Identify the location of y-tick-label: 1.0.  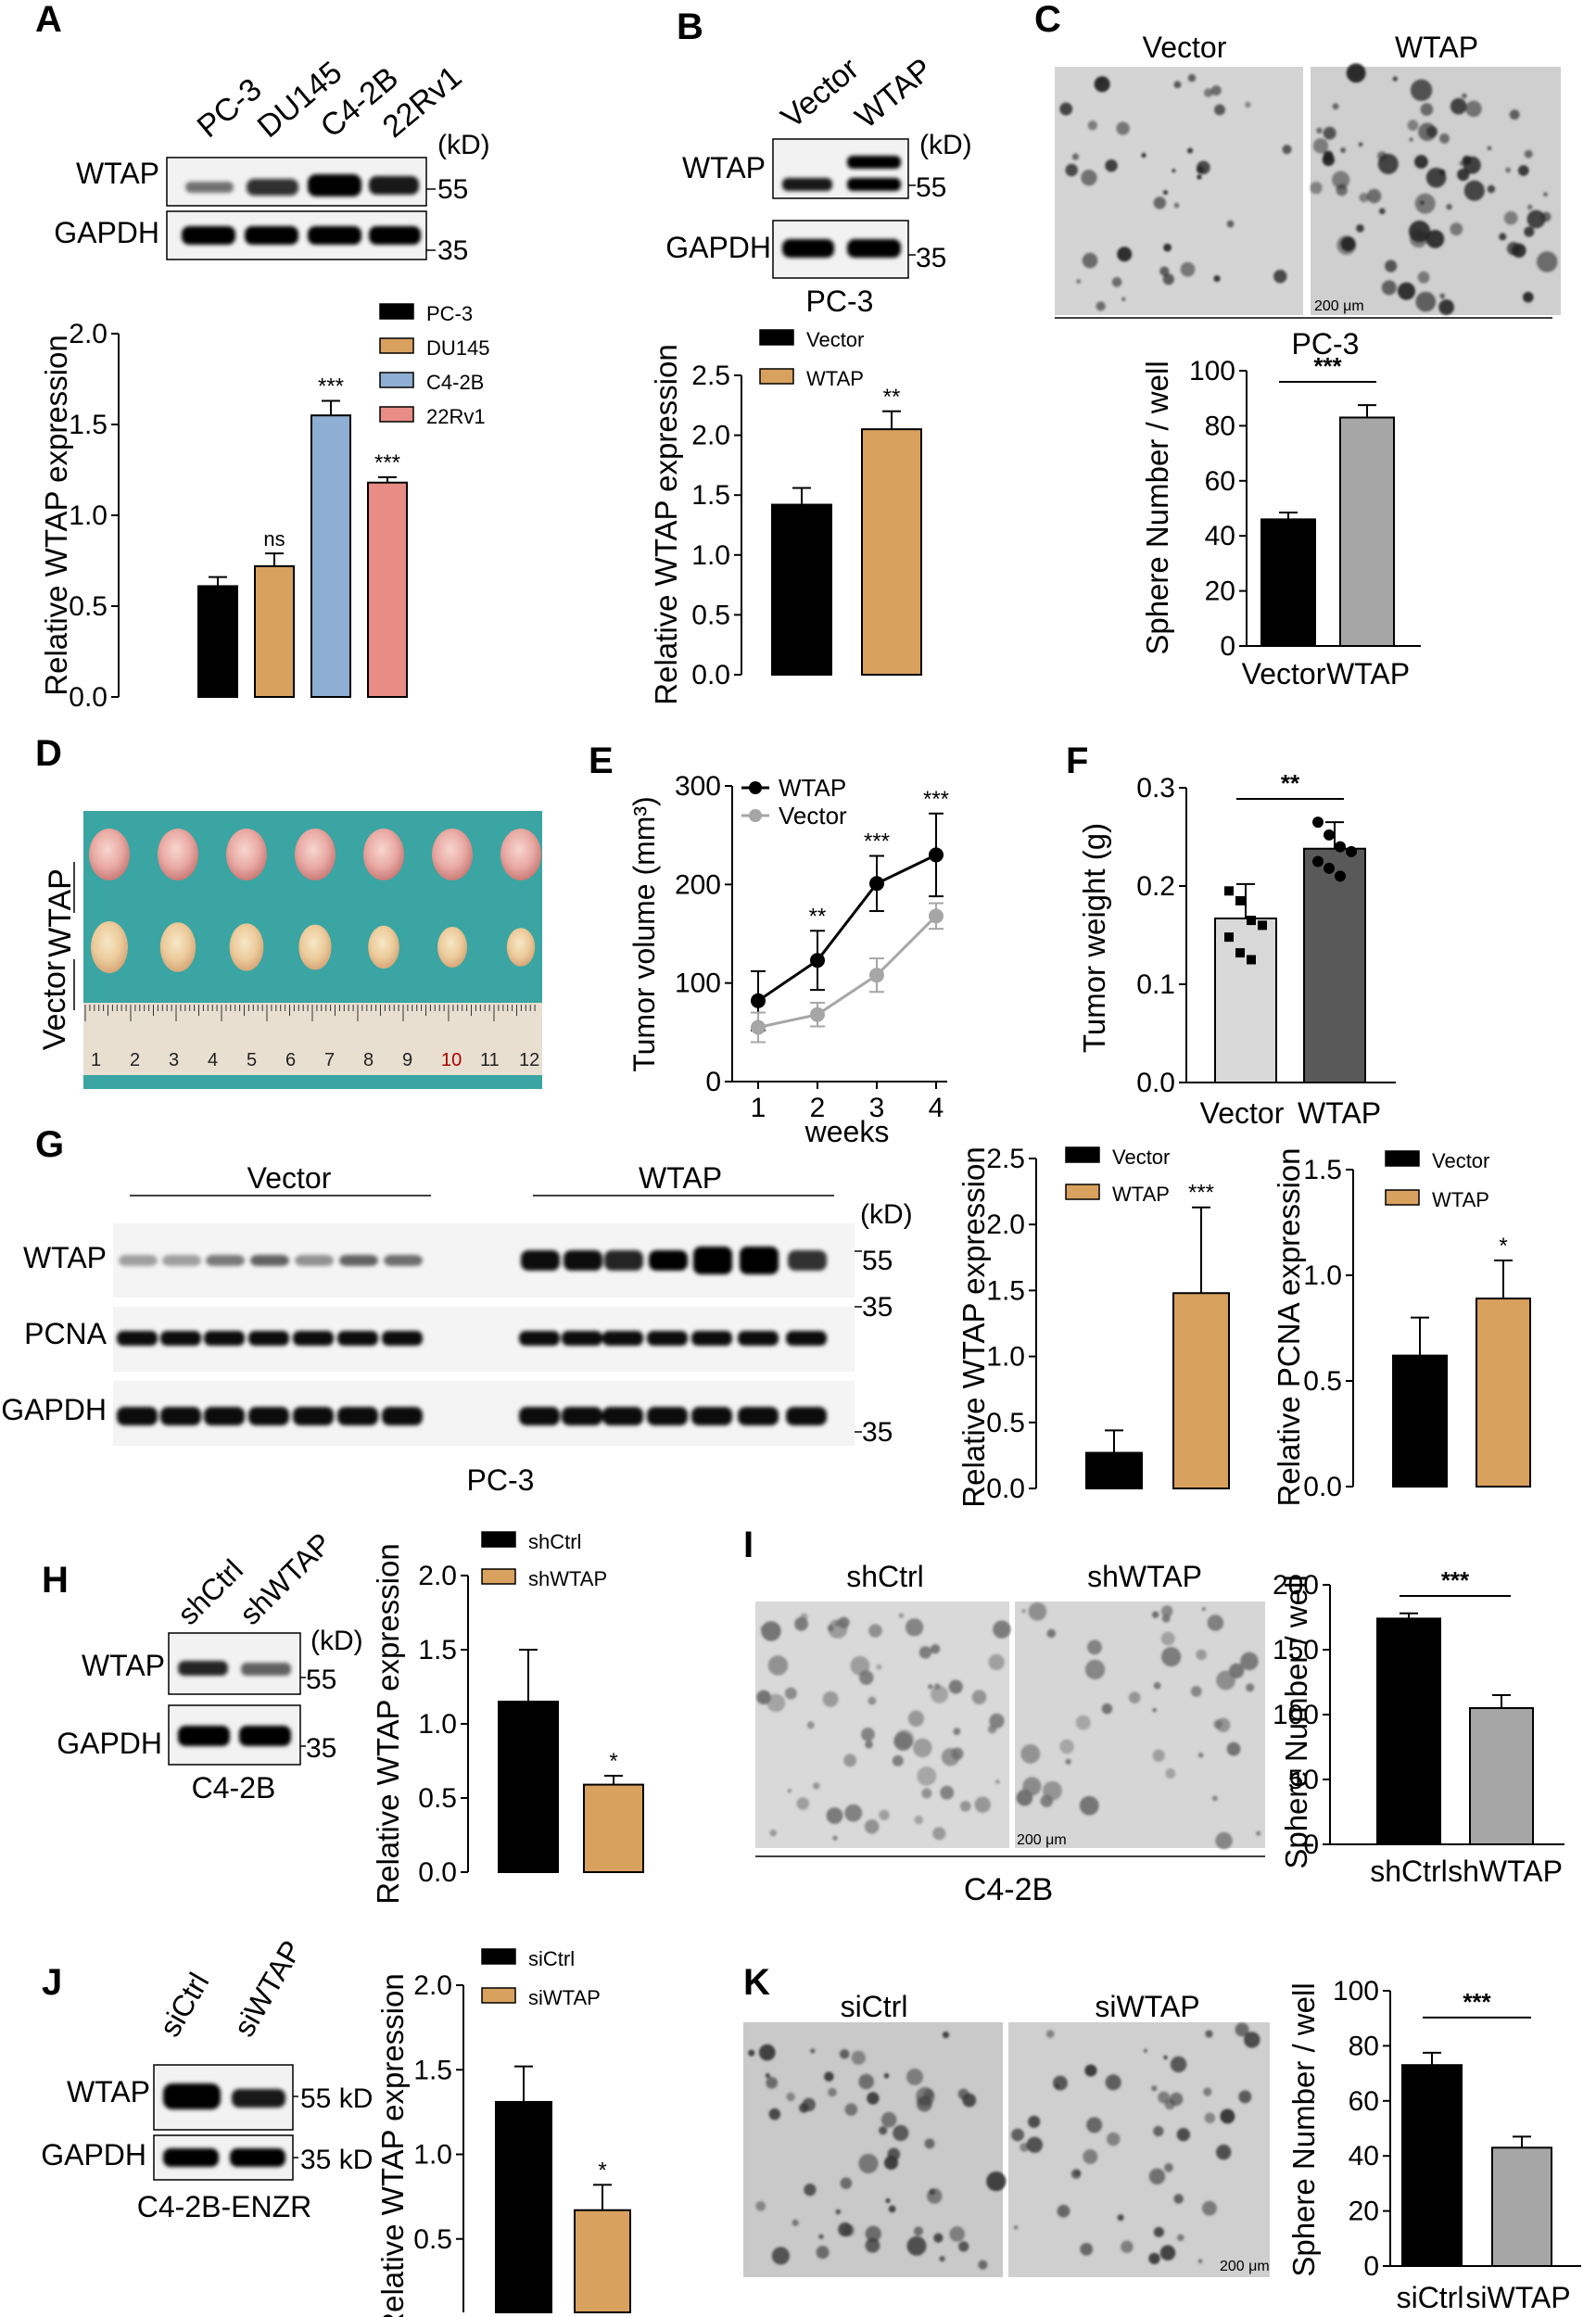
(432, 2155).